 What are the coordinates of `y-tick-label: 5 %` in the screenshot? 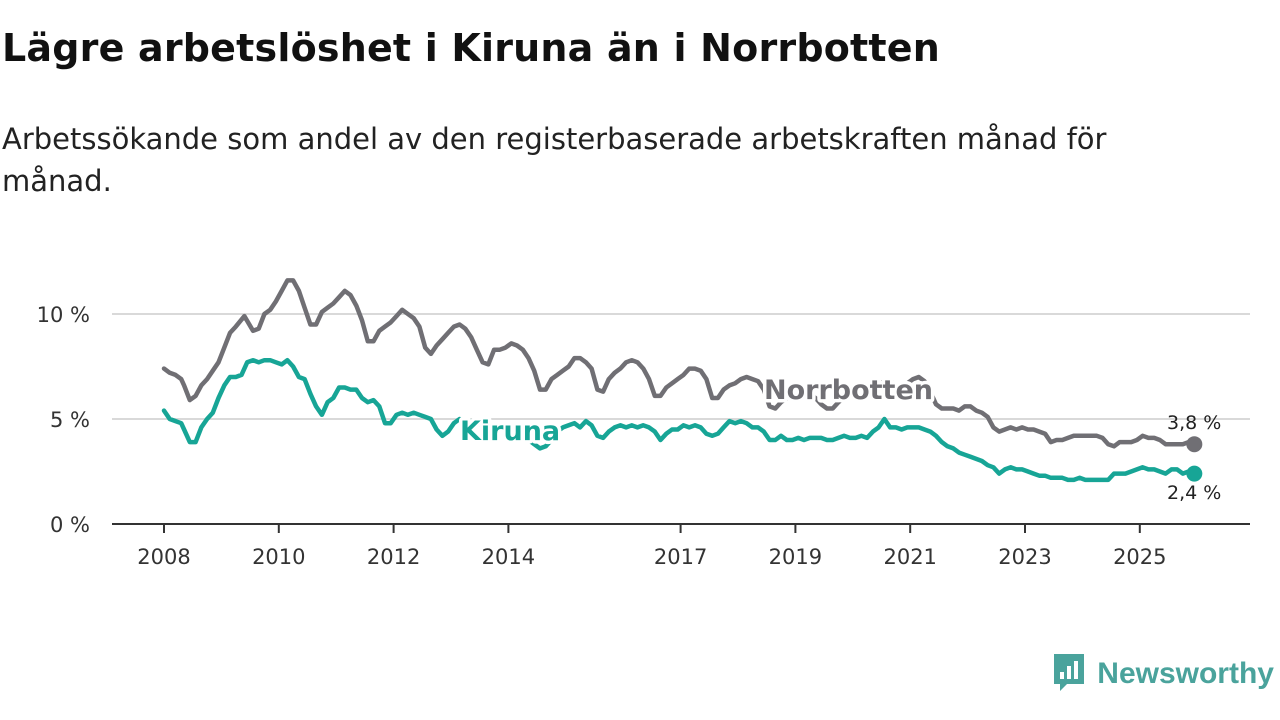 It's located at (70, 420).